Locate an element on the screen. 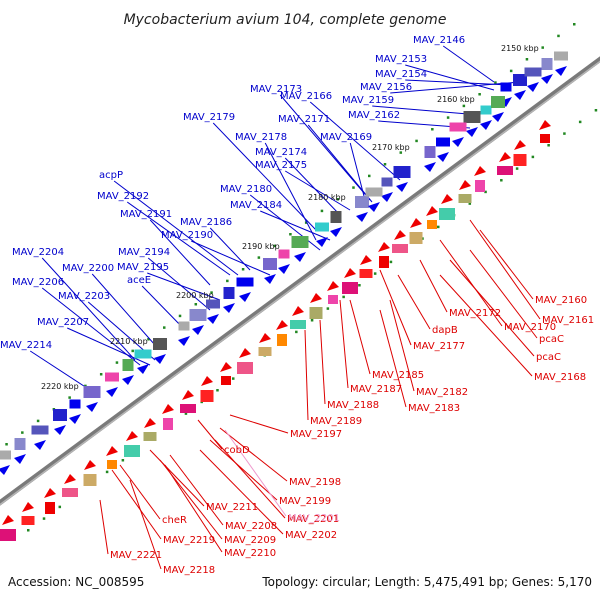 The height and width of the screenshot is (600, 600). reverse-gene-label: MAV_2197 is located at coordinates (316, 434).